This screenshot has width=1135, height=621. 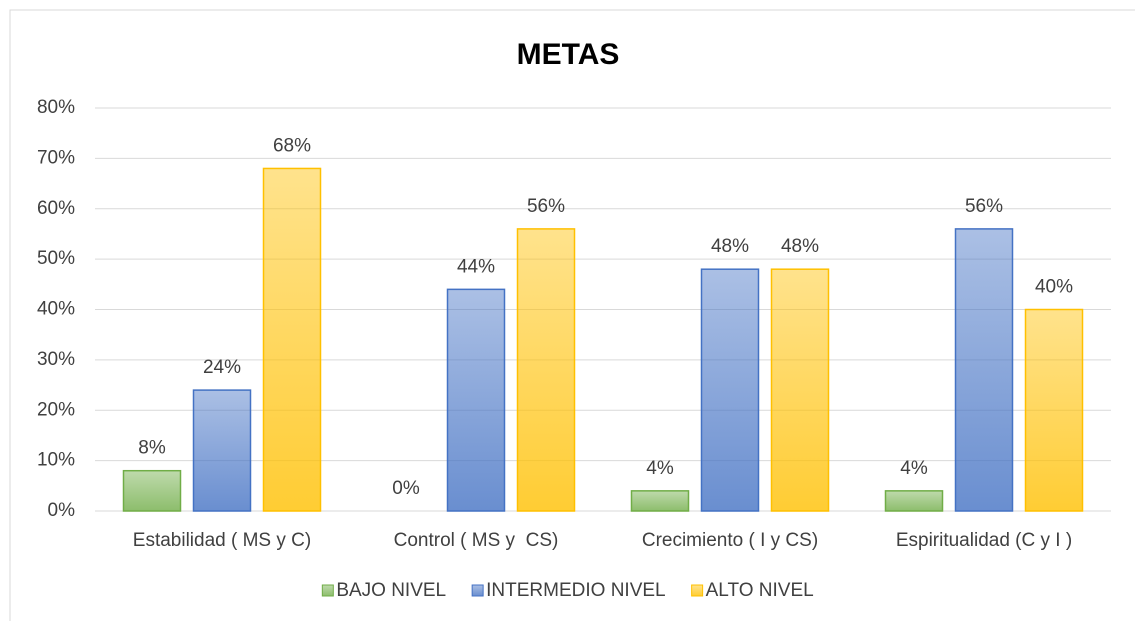 What do you see at coordinates (56, 359) in the screenshot?
I see `y-tick-label: 30%` at bounding box center [56, 359].